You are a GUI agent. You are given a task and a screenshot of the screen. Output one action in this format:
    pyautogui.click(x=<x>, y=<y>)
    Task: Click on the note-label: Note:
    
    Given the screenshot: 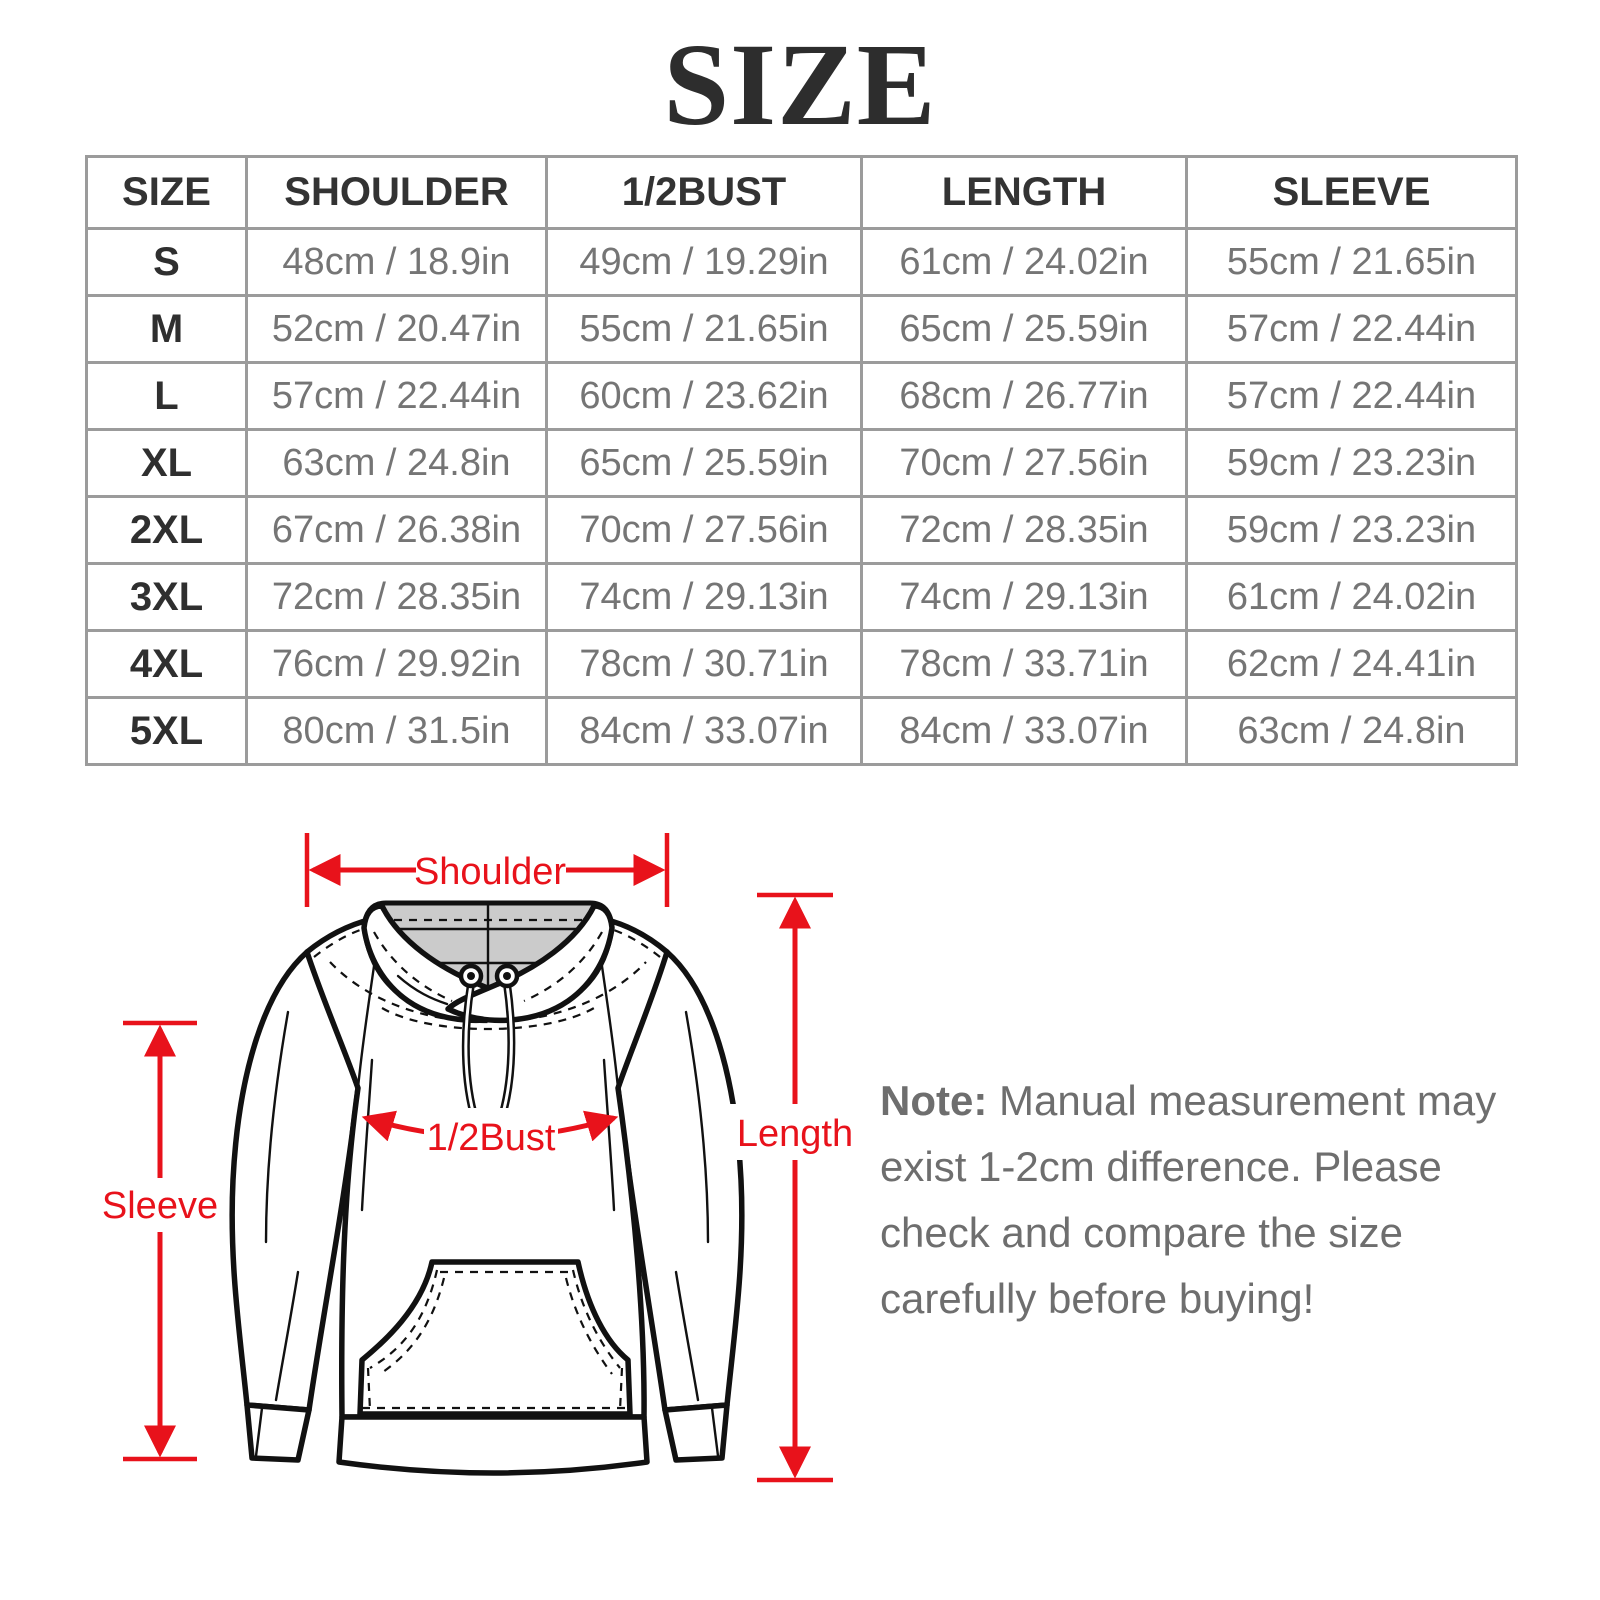 What is the action you would take?
    pyautogui.click(x=934, y=1100)
    